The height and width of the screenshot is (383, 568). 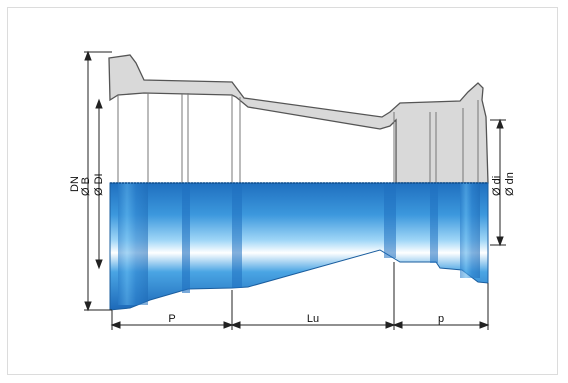 I want to click on label-odn: Ø dn, so click(x=510, y=184).